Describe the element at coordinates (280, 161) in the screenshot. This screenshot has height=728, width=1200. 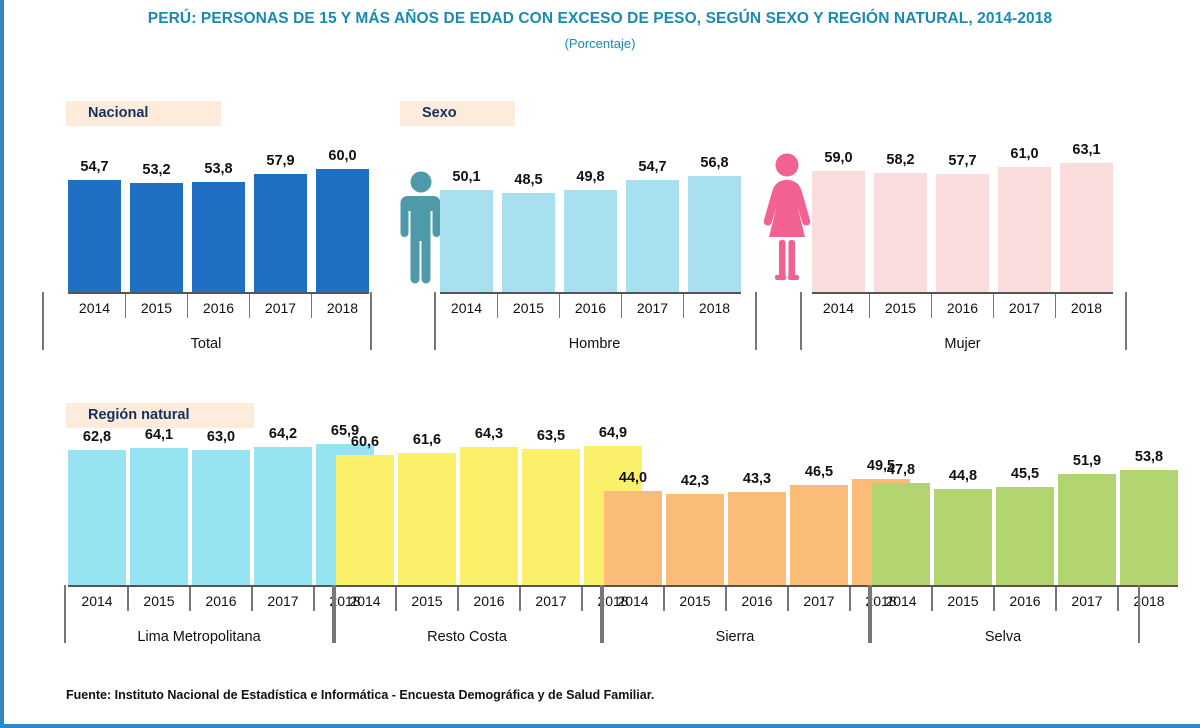
I see `bar-value-label: 57,9` at that location.